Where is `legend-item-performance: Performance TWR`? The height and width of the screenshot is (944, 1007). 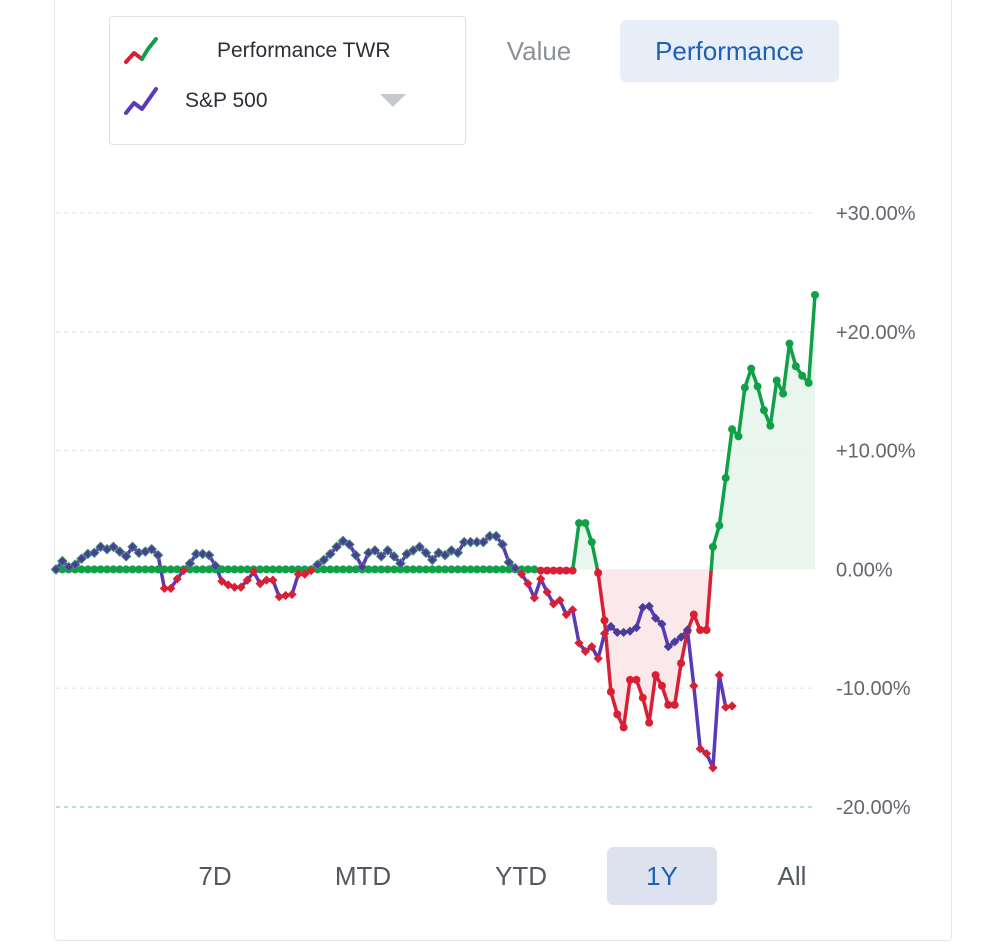
legend-item-performance: Performance TWR is located at coordinates (256, 51).